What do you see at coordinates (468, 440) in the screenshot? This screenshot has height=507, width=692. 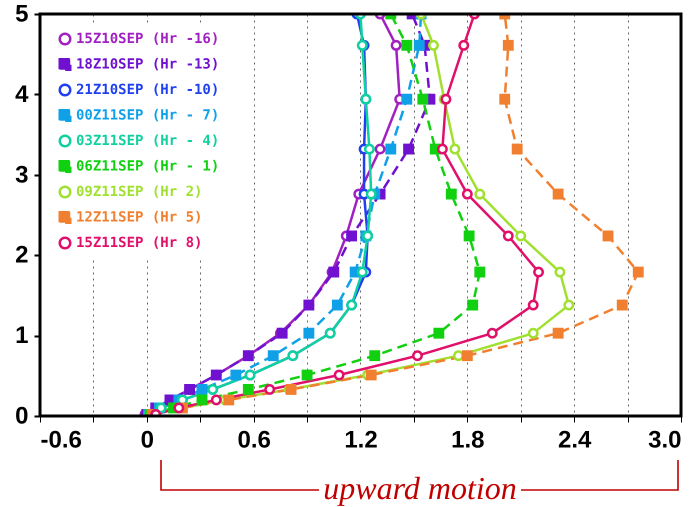 I see `x-tick-label: 1.8` at bounding box center [468, 440].